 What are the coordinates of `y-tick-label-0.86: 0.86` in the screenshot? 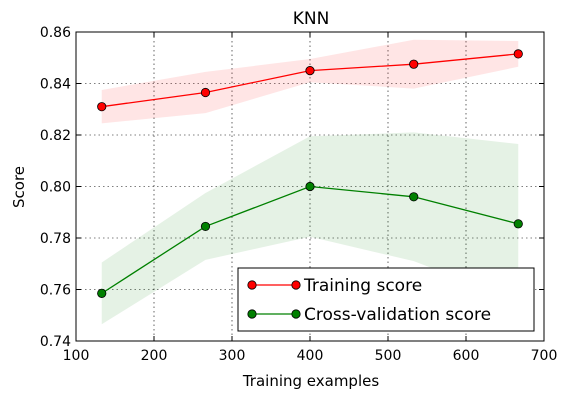 It's located at (55, 33).